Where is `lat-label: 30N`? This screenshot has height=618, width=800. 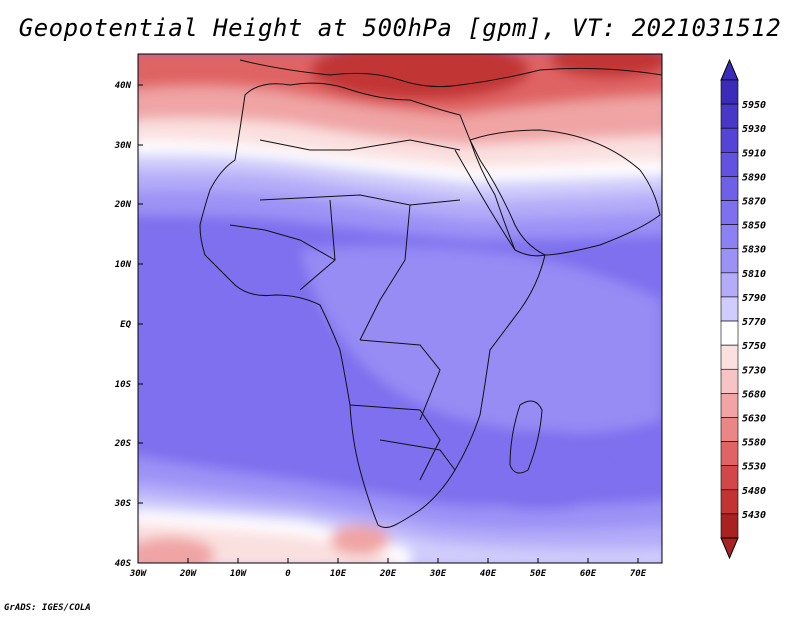
lat-label: 30N is located at coordinates (123, 146).